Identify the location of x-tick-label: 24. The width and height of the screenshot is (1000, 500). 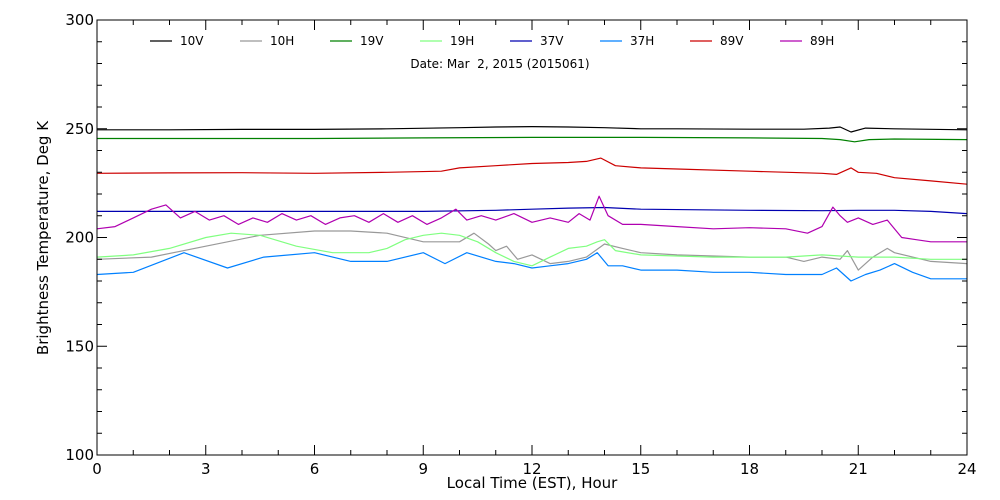
(966, 469).